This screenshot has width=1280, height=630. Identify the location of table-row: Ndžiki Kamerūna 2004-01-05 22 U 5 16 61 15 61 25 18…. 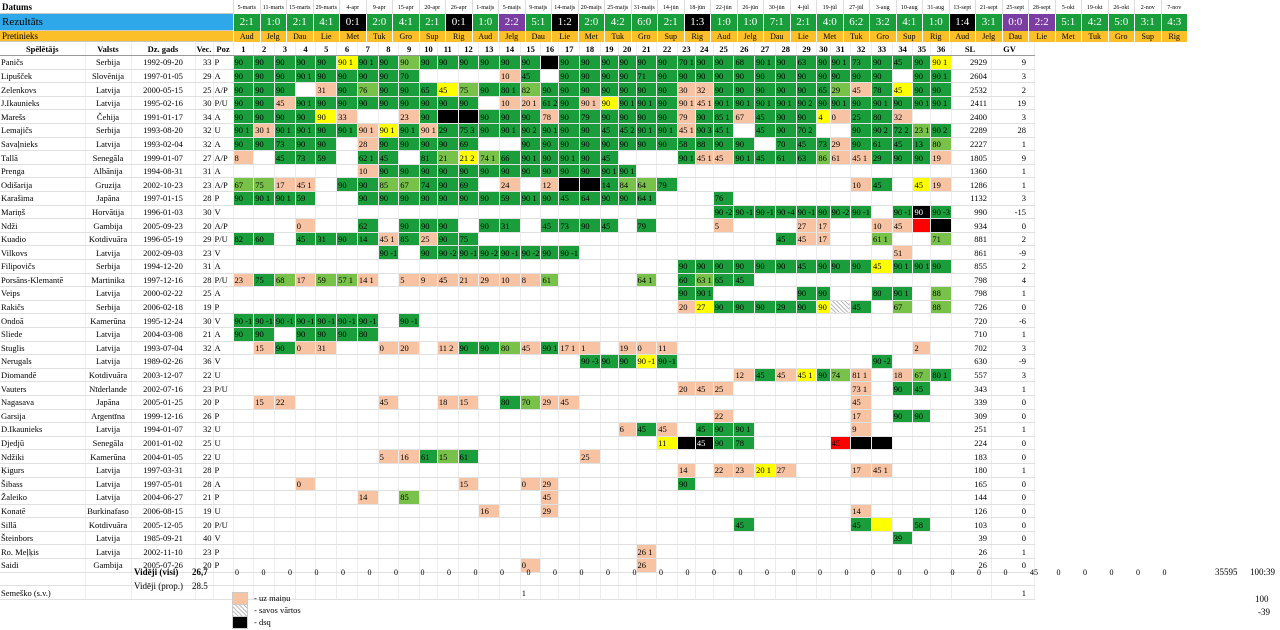
(518, 456).